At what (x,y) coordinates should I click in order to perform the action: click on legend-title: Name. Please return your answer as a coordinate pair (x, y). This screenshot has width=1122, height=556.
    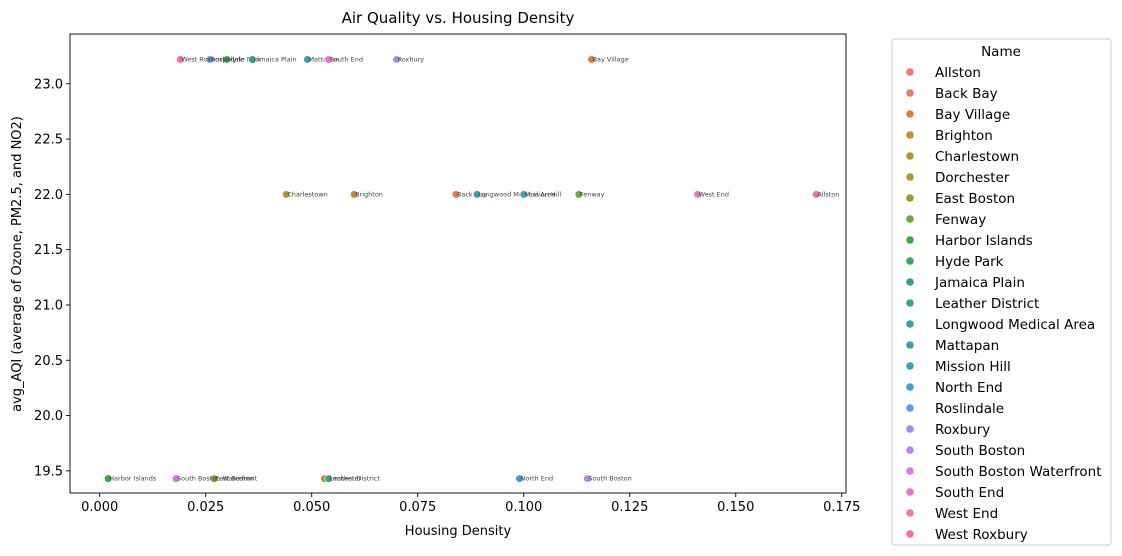
    Looking at the image, I should click on (1001, 52).